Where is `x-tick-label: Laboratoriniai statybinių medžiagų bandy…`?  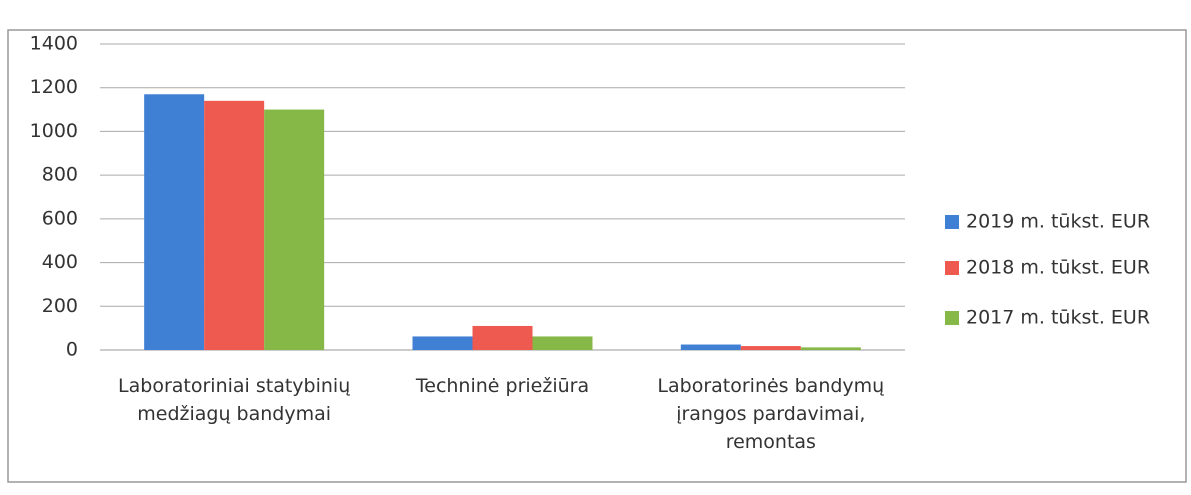 x-tick-label: Laboratoriniai statybinių medžiagų bandy… is located at coordinates (234, 400).